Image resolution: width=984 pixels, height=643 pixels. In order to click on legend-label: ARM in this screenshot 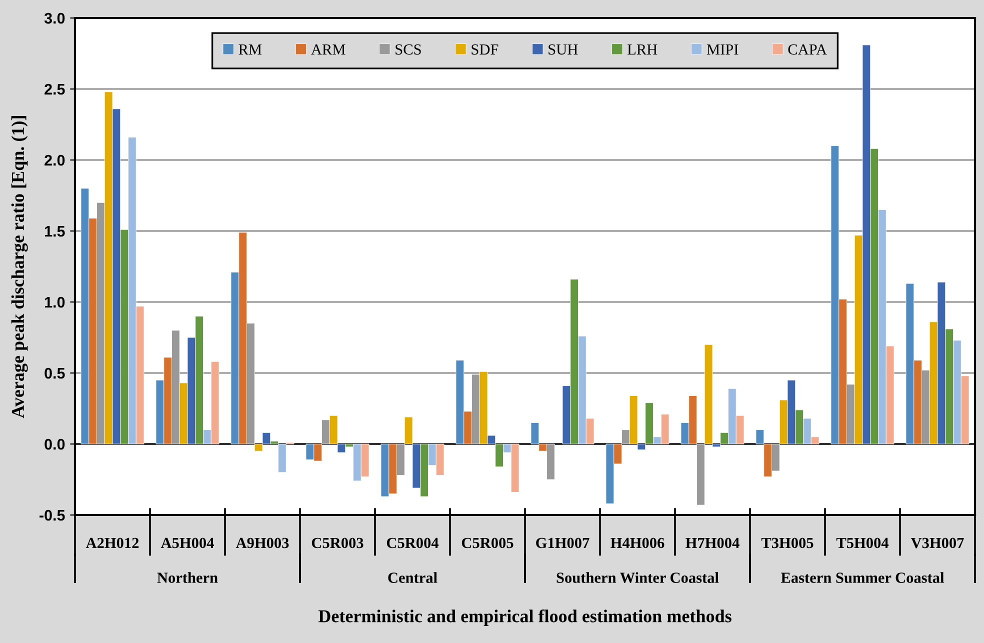, I will do `click(328, 49)`.